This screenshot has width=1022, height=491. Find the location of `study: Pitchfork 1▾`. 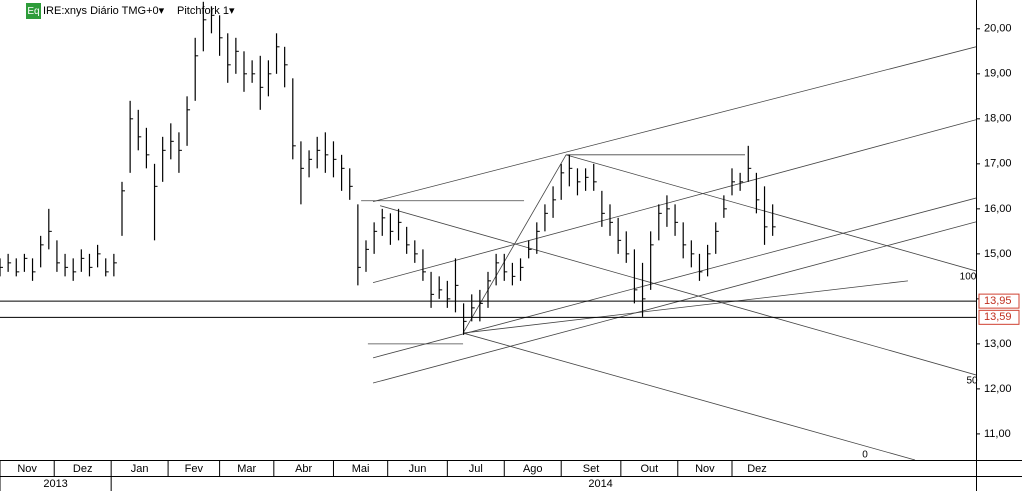

study: Pitchfork 1▾ is located at coordinates (206, 11).